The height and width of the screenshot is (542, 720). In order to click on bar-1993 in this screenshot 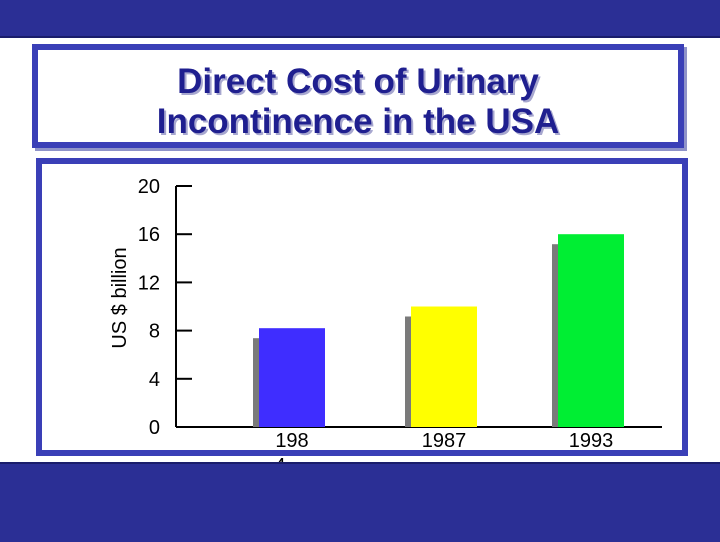, I will do `click(591, 330)`.